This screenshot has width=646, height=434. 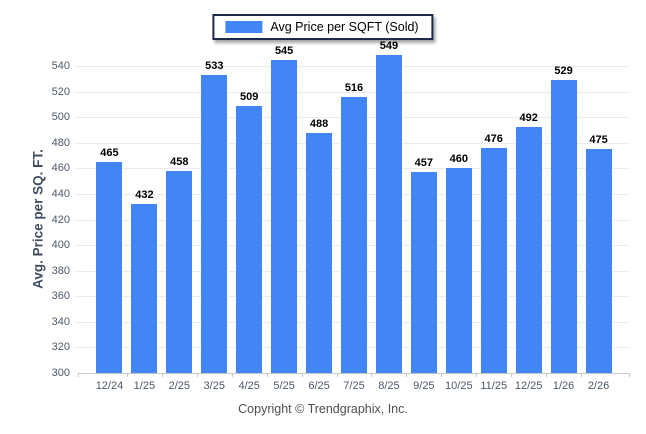 I want to click on legend: Avg Price per SQFT (Sold), so click(x=323, y=27).